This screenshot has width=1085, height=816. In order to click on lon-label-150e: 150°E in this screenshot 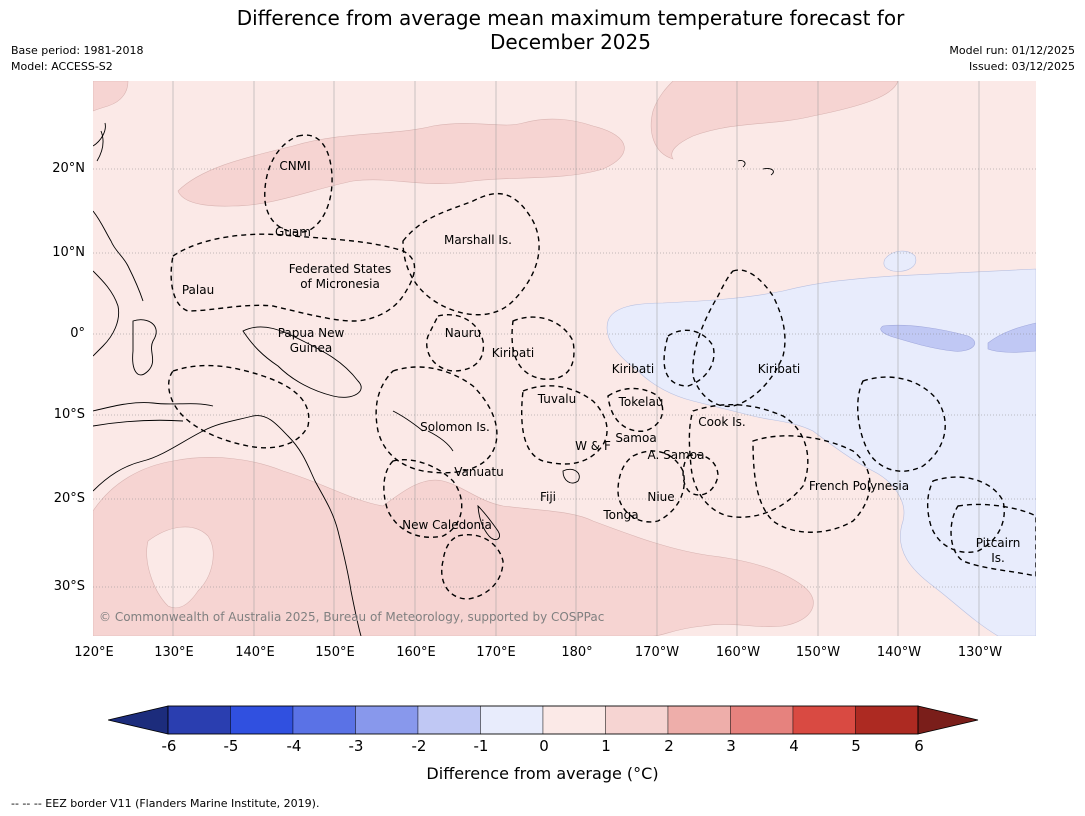, I will do `click(335, 652)`.